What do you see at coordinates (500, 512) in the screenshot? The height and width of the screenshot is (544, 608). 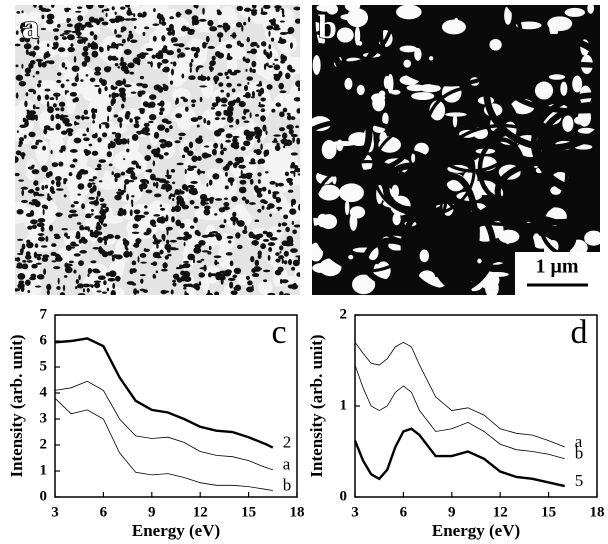 I see `x-tick-label: 12` at bounding box center [500, 512].